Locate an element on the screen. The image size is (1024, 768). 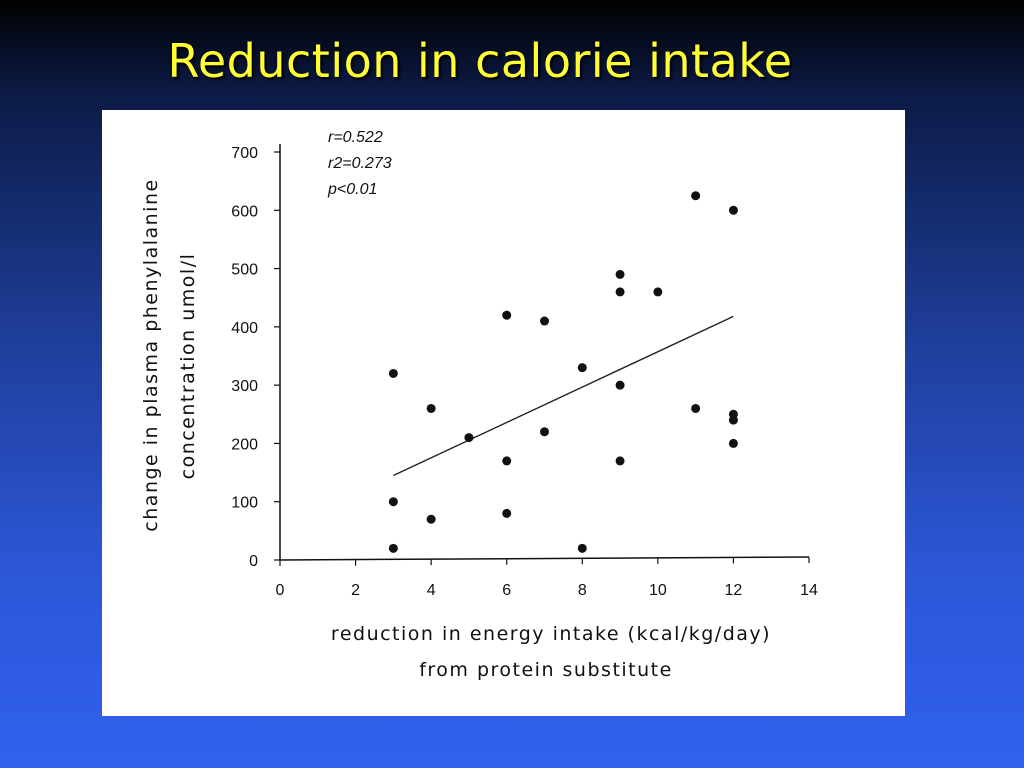
stat-annotation: r=0.522 is located at coordinates (355, 137).